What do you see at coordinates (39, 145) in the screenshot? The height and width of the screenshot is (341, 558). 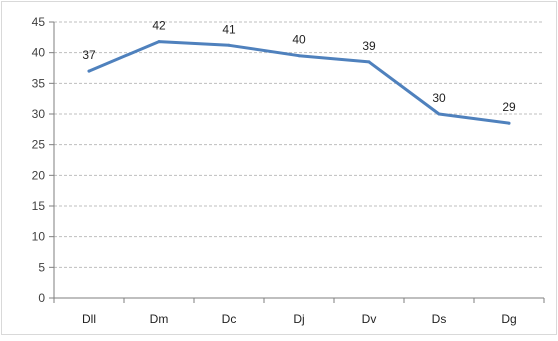 I see `y-tick-label: 25` at bounding box center [39, 145].